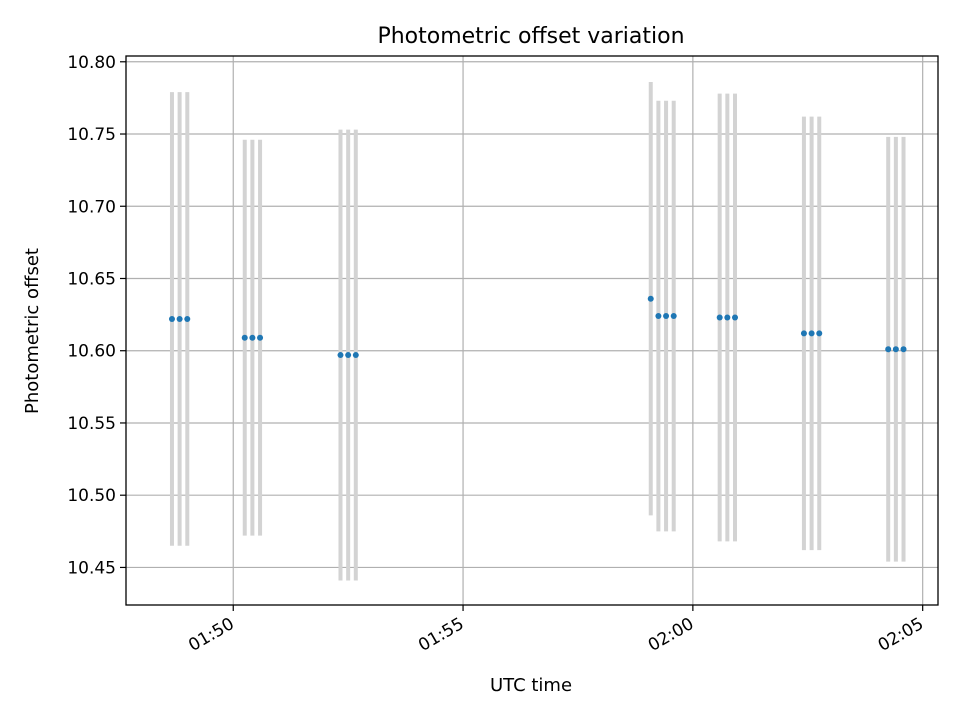  What do you see at coordinates (91, 496) in the screenshot?
I see `y-tick-label: 10.50` at bounding box center [91, 496].